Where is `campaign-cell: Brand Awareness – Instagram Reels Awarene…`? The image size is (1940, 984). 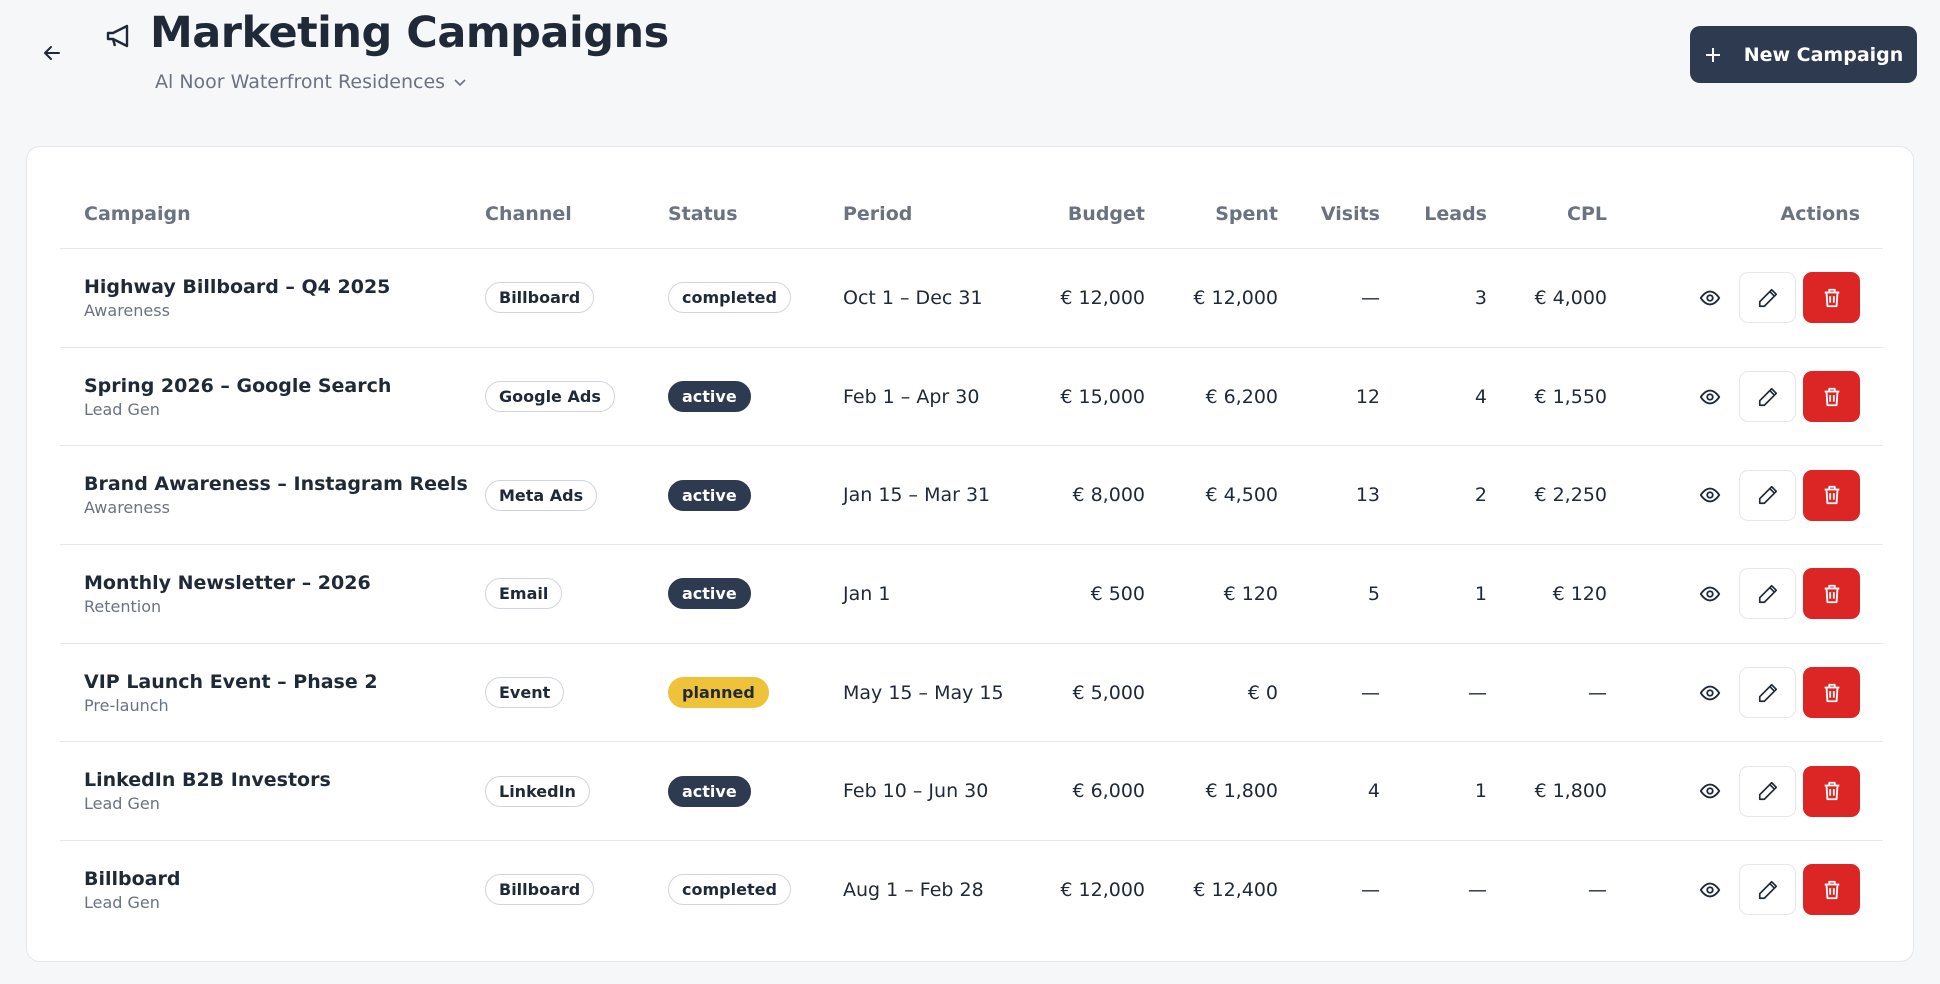 campaign-cell: Brand Awareness – Instagram Reels Awarene… is located at coordinates (272, 495).